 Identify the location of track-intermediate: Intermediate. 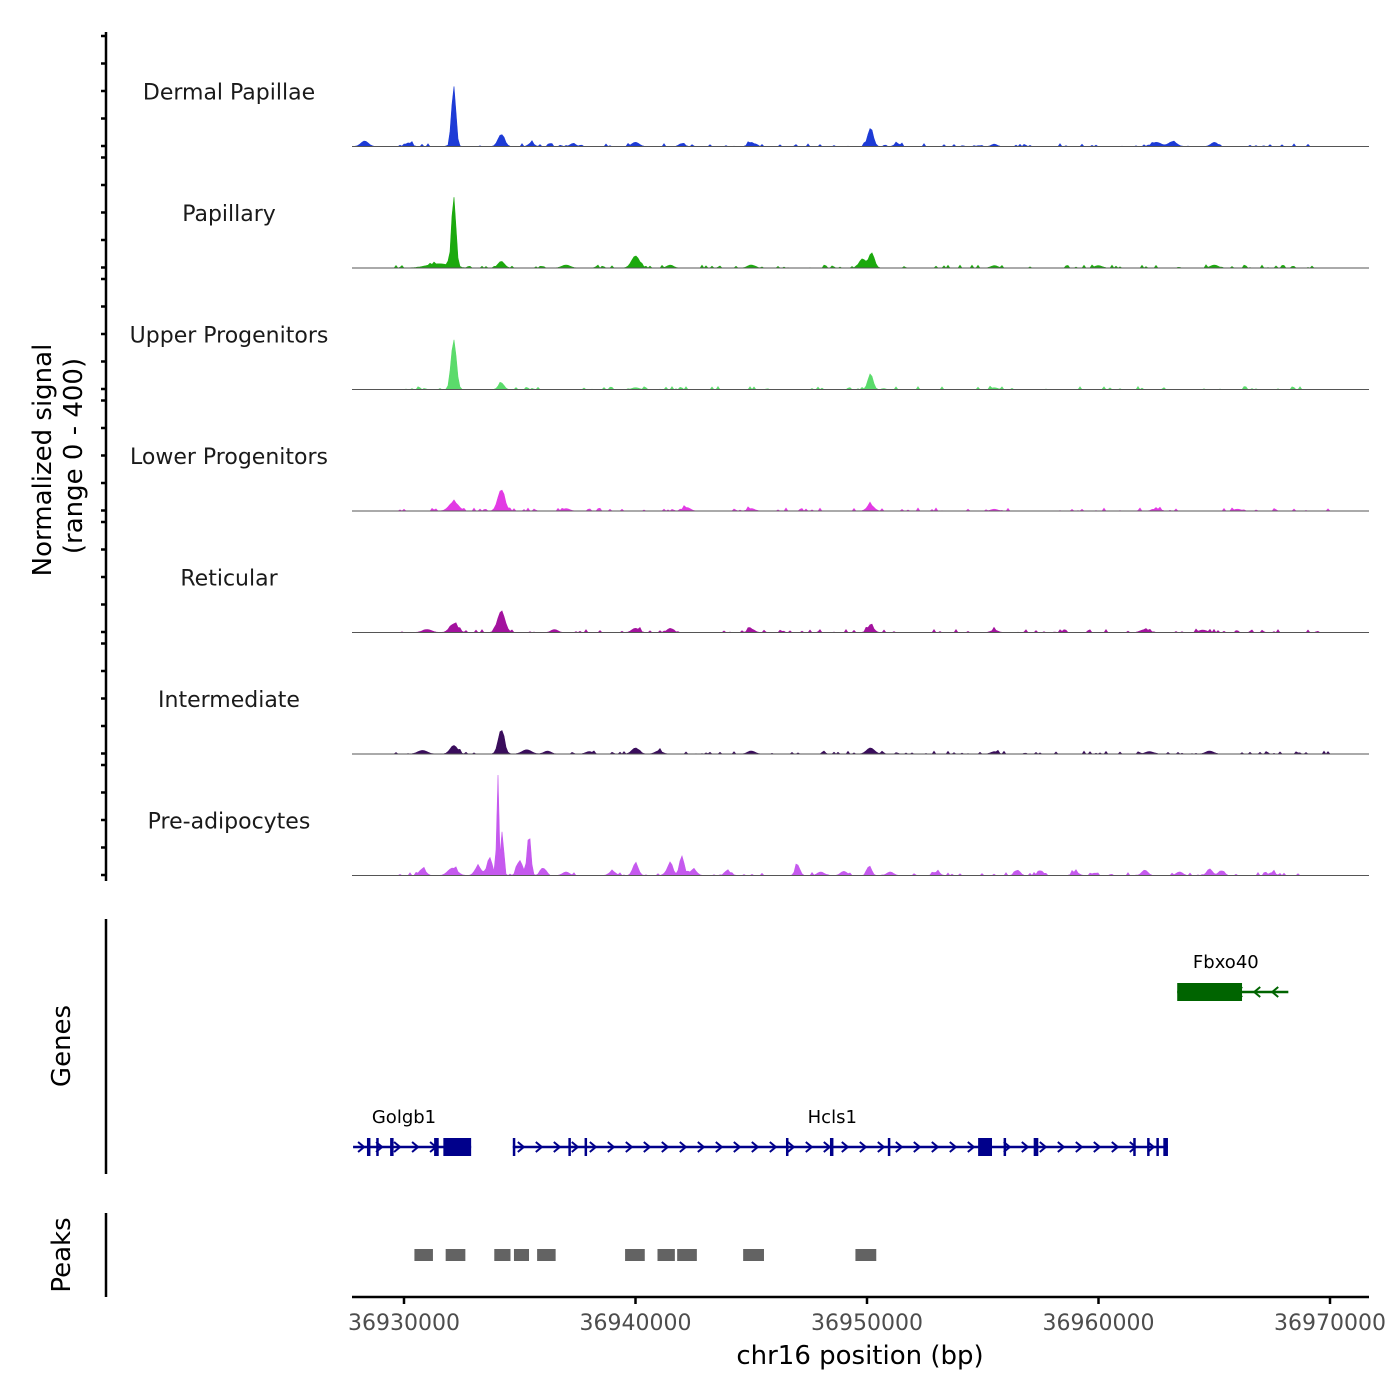
(763, 721).